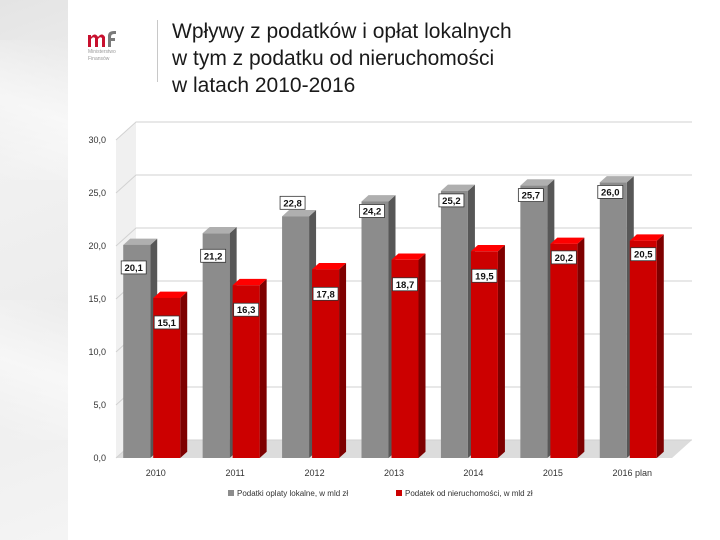 This screenshot has width=720, height=540. Describe the element at coordinates (534, 321) in the screenshot. I see `bar-local-taxes-2015` at that location.